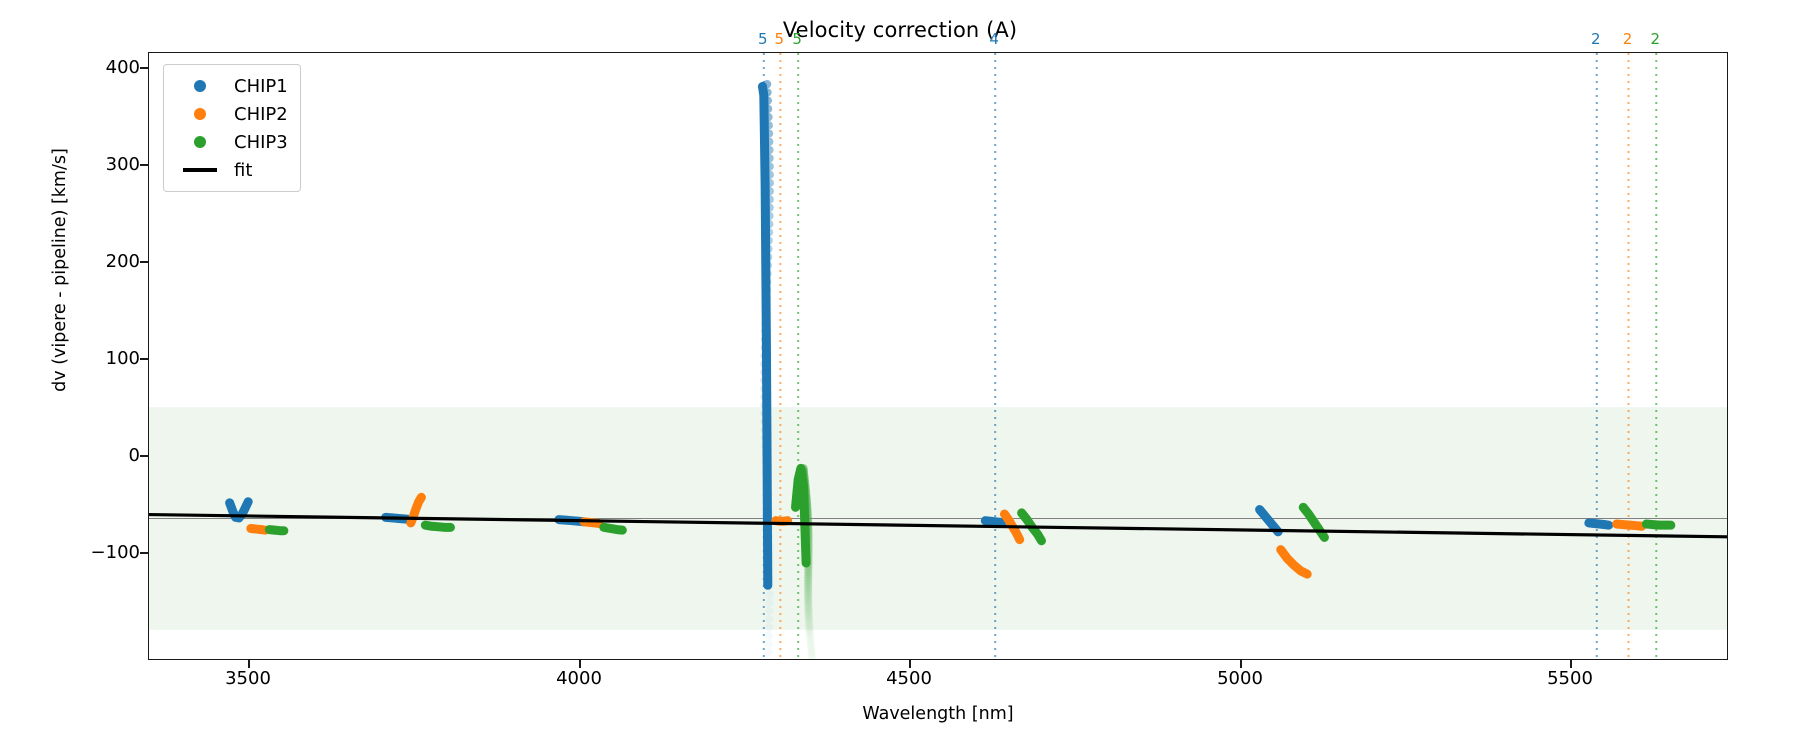 The height and width of the screenshot is (750, 1800). I want to click on legend-label: CHIP2, so click(261, 114).